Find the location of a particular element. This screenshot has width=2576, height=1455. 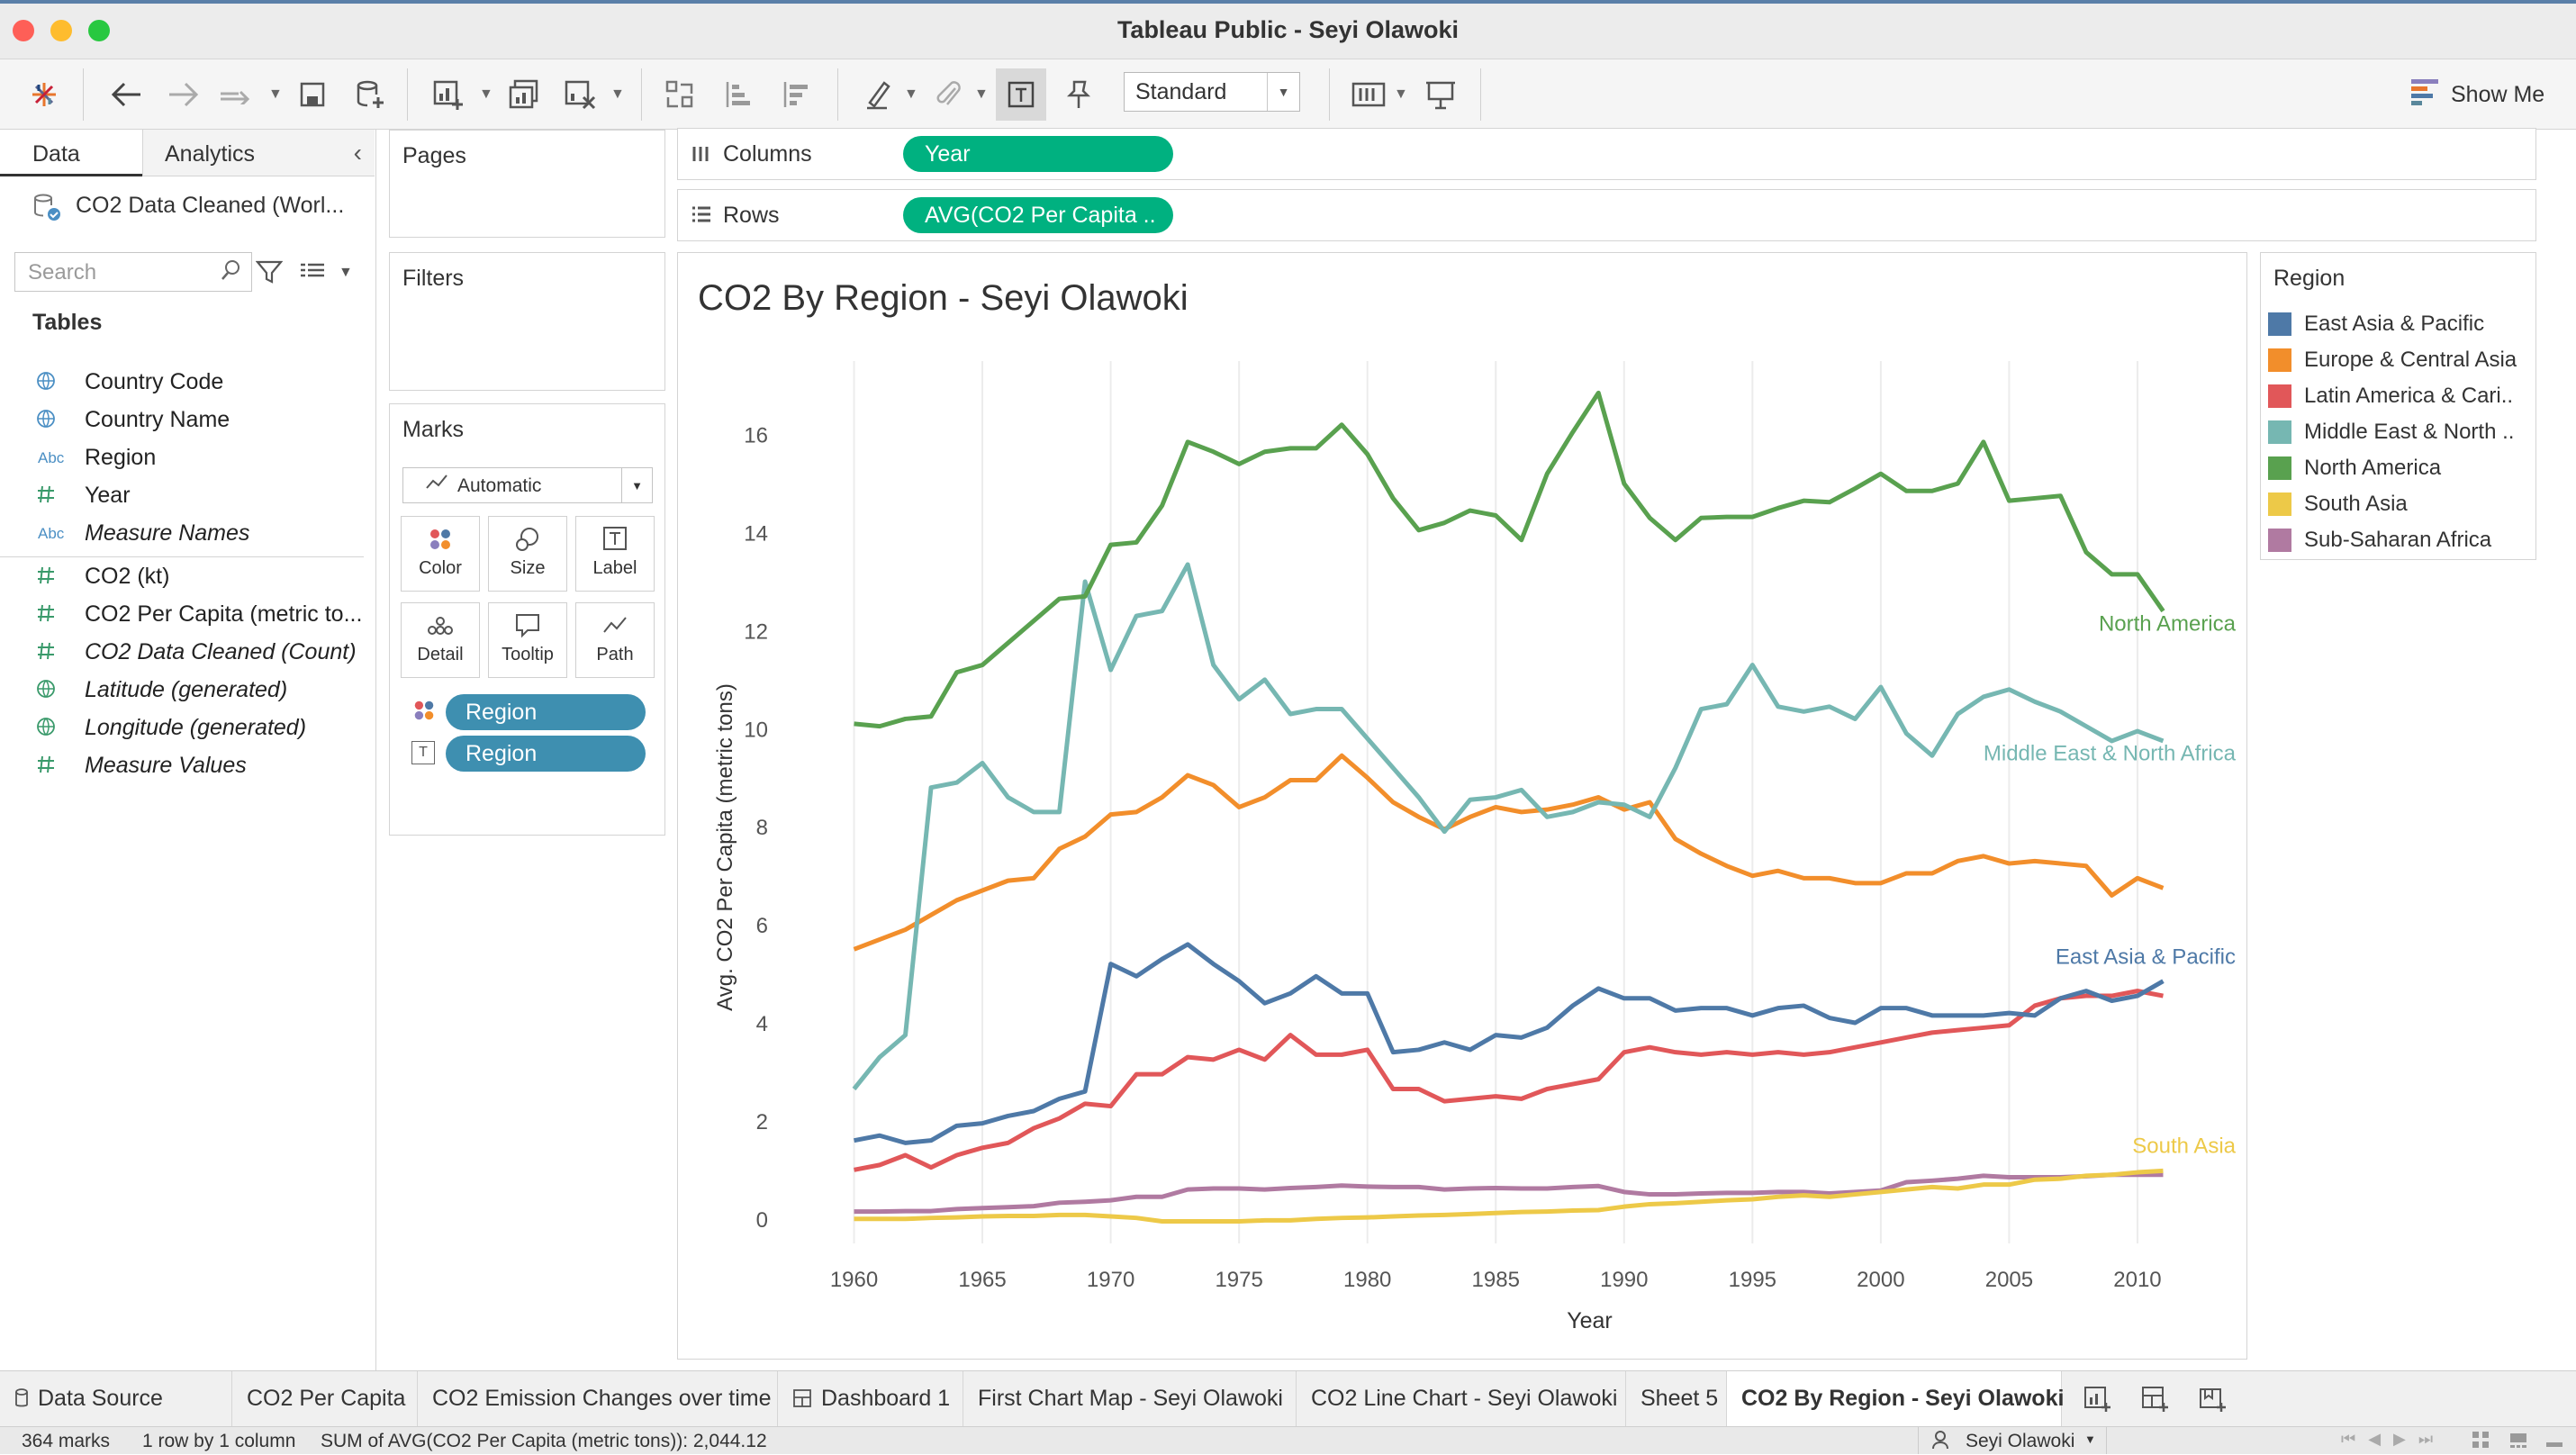

swap-rows-columns-icon is located at coordinates (680, 94).